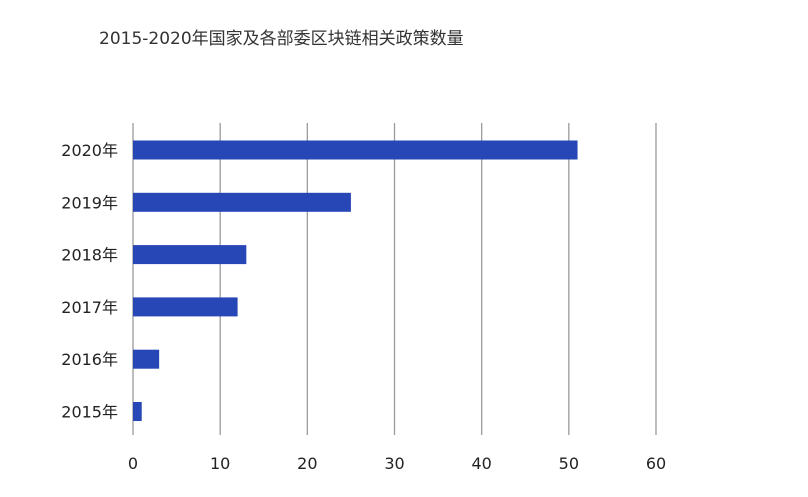 The width and height of the screenshot is (808, 497). I want to click on category-label: 2015年, so click(89, 412).